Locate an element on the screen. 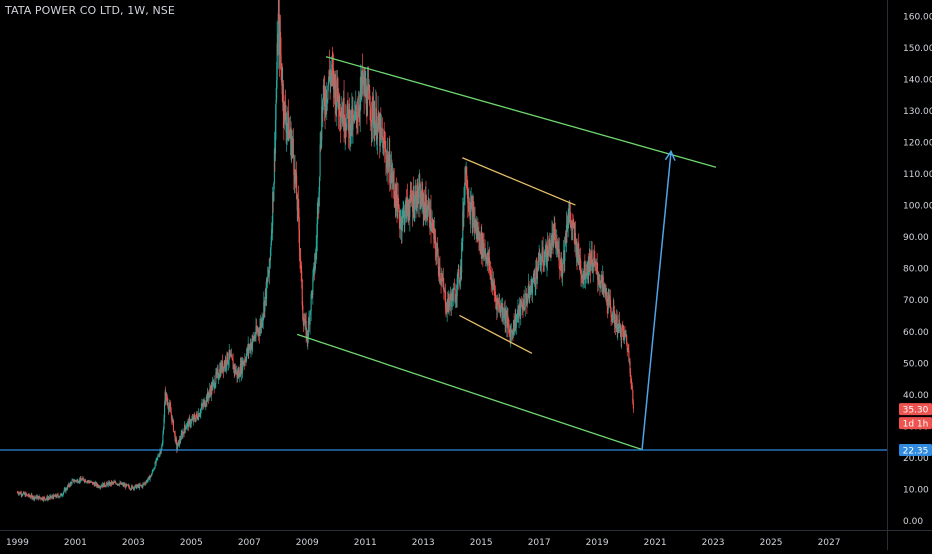  price-tick-label: 160.00 is located at coordinates (917, 17).